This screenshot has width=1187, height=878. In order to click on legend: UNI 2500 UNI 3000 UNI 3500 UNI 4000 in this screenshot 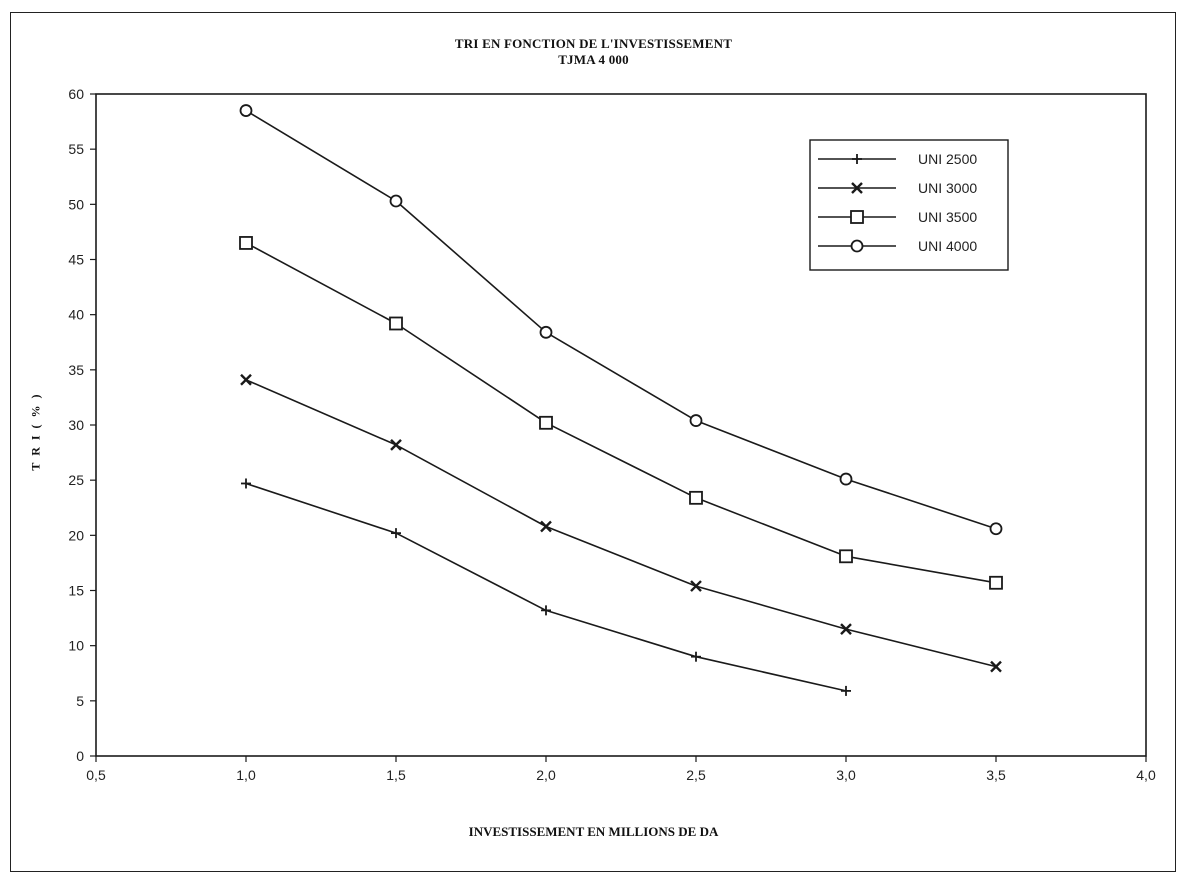, I will do `click(909, 205)`.